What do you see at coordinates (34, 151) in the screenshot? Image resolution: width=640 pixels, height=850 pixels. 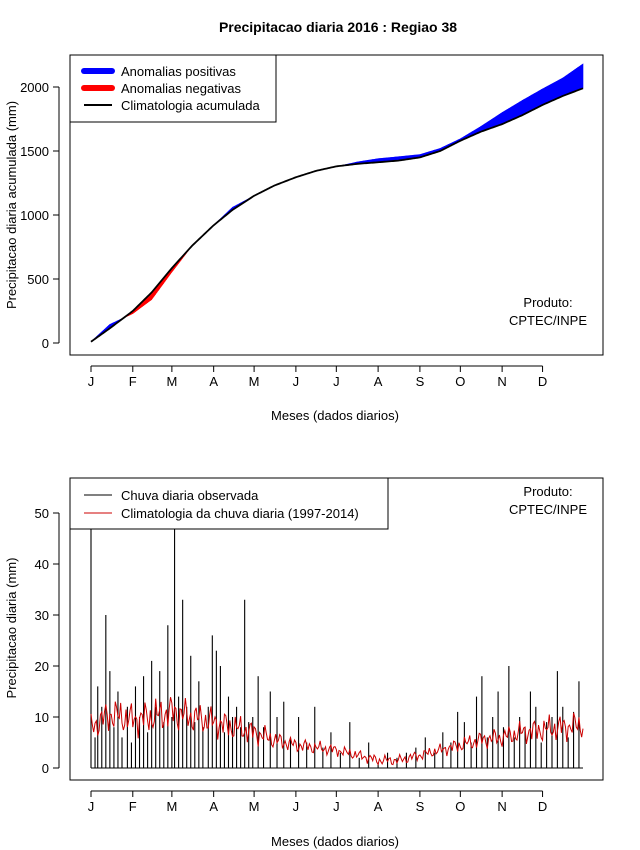 I see `y-tick-label: 1500` at bounding box center [34, 151].